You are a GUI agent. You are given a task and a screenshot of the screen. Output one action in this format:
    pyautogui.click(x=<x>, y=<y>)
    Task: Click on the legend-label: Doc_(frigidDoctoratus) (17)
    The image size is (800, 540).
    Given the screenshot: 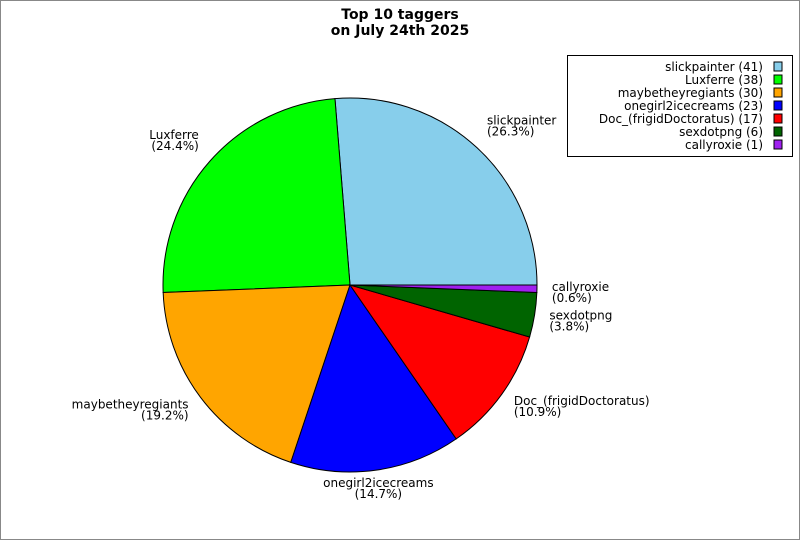 What is the action you would take?
    pyautogui.click(x=681, y=119)
    